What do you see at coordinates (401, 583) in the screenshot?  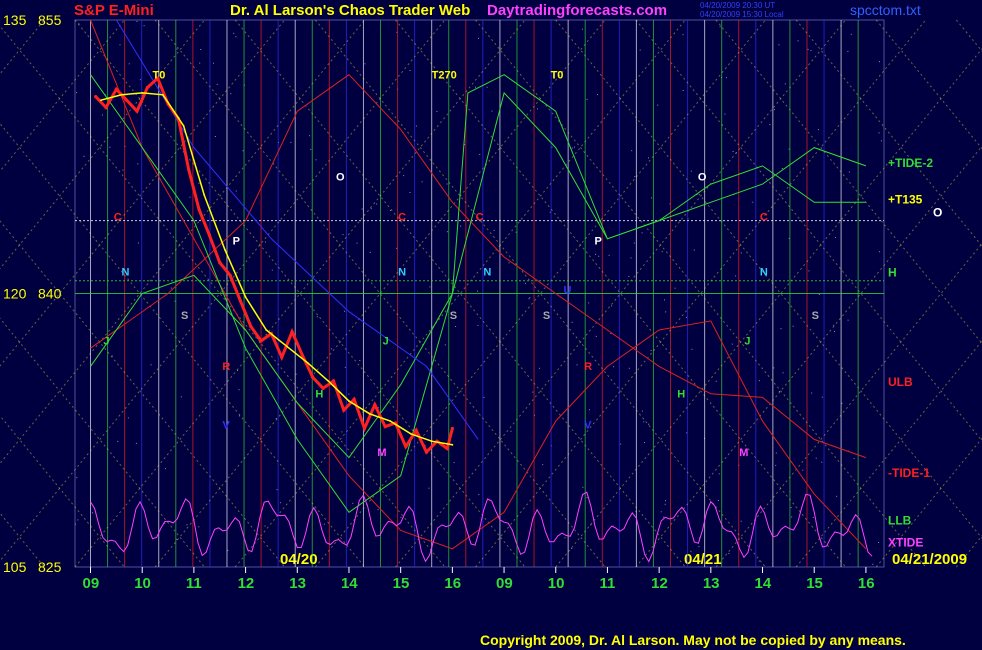 I see `x-tick-label: 15` at bounding box center [401, 583].